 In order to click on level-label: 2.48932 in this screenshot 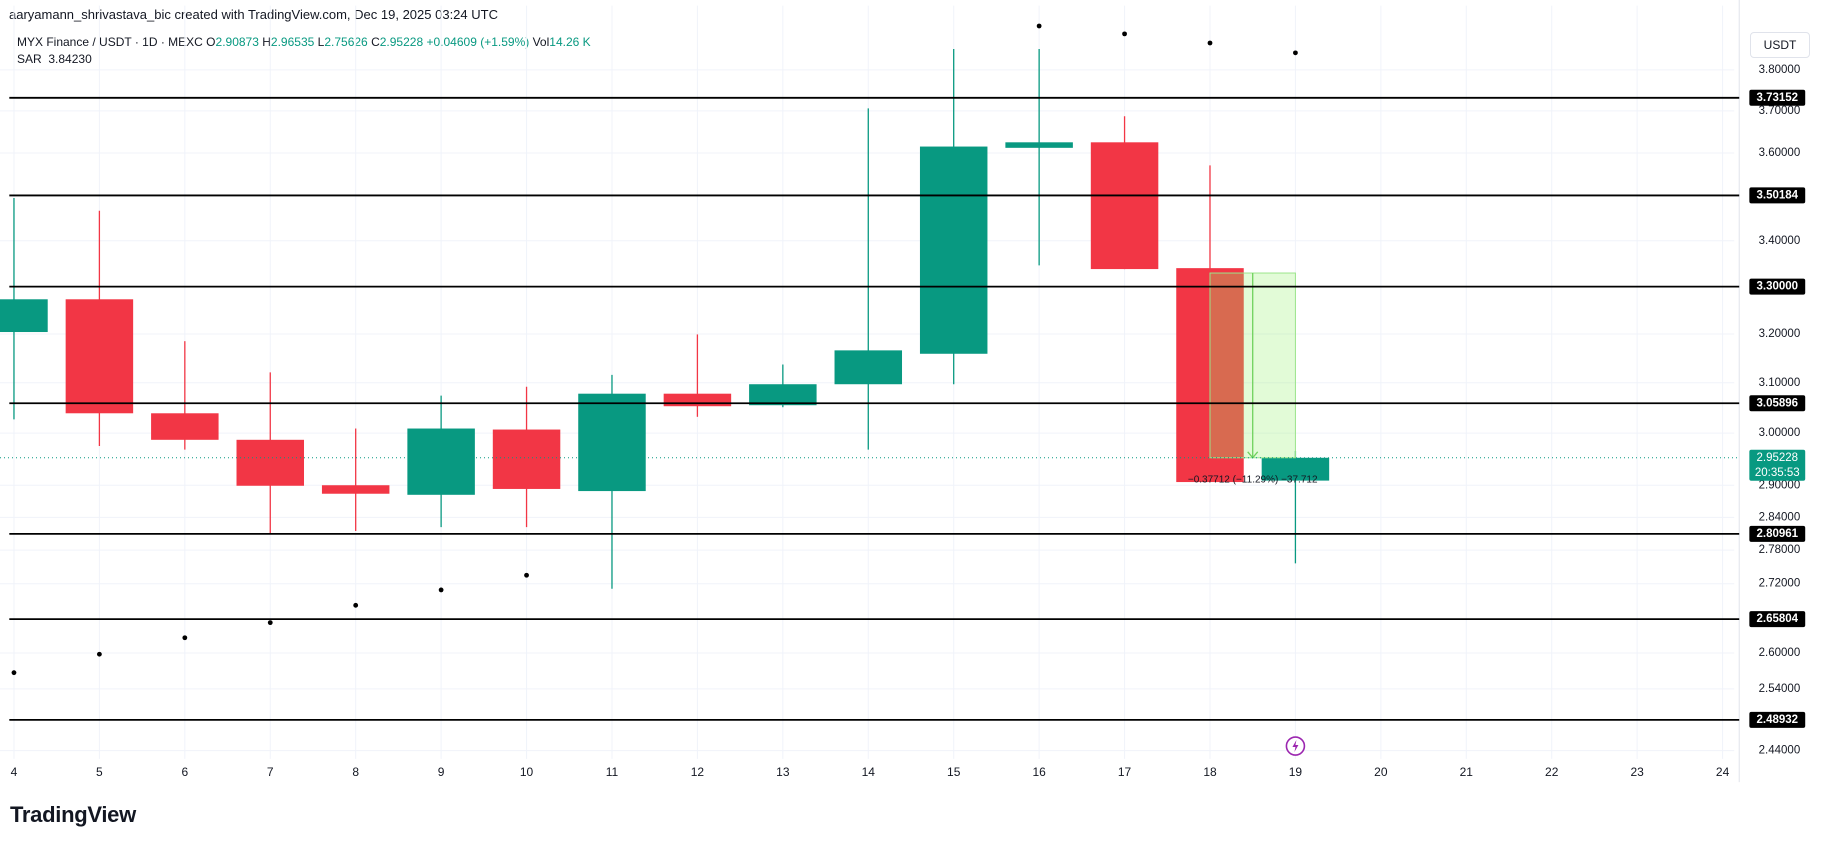, I will do `click(1777, 720)`.